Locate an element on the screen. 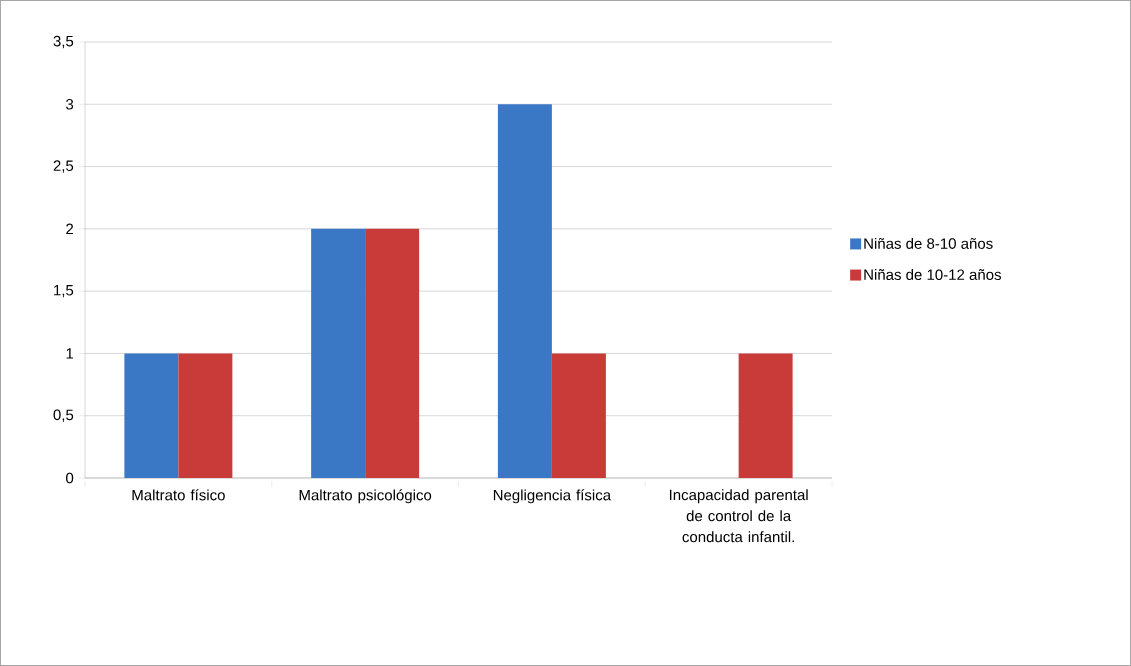 The image size is (1131, 666). x-tick-label: Maltrato físico is located at coordinates (178, 495).